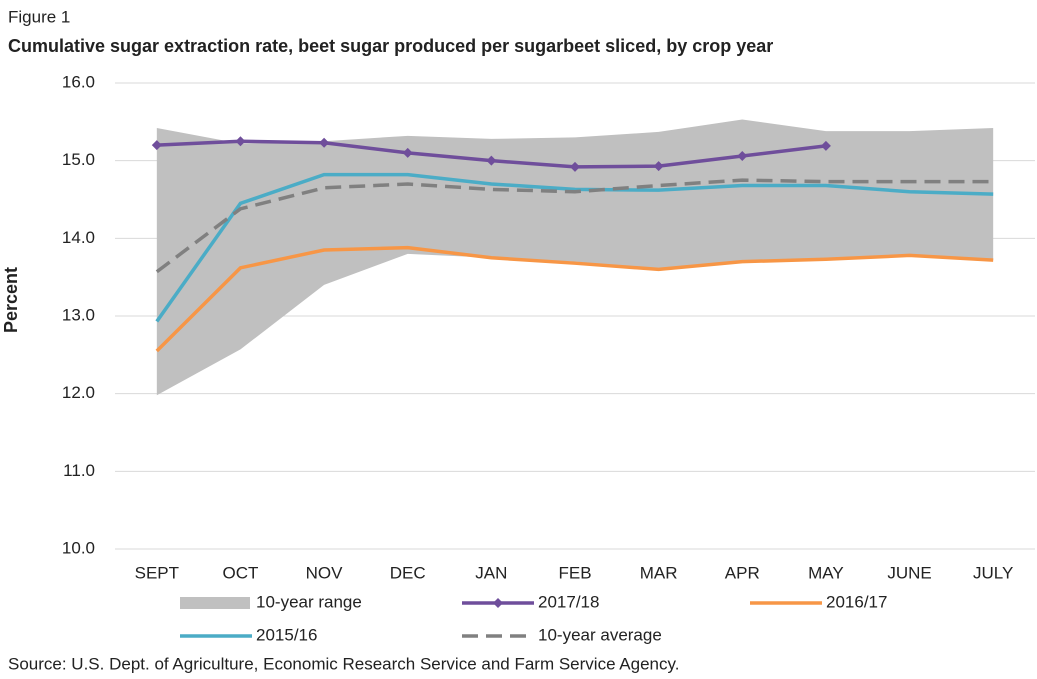 The height and width of the screenshot is (679, 1037). Describe the element at coordinates (993, 572) in the screenshot. I see `x-tick-label: JULY` at that location.